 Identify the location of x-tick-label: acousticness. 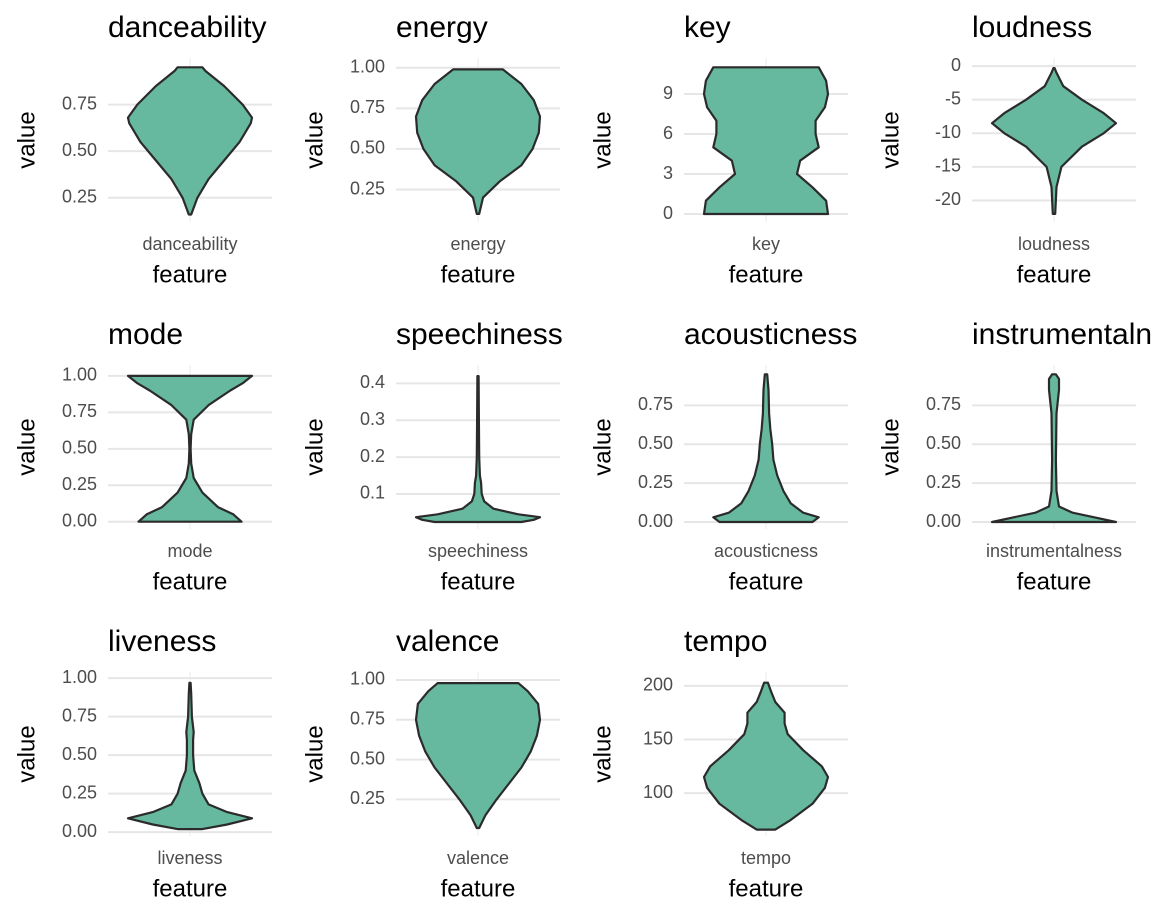
(766, 551).